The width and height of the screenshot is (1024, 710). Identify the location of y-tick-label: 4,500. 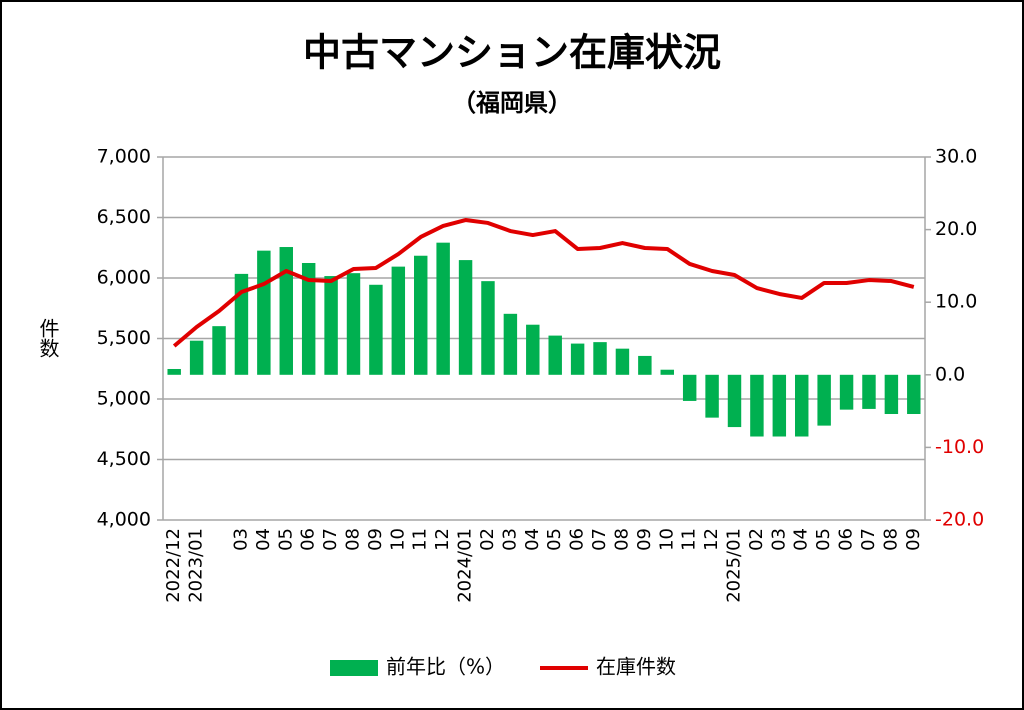
(124, 459).